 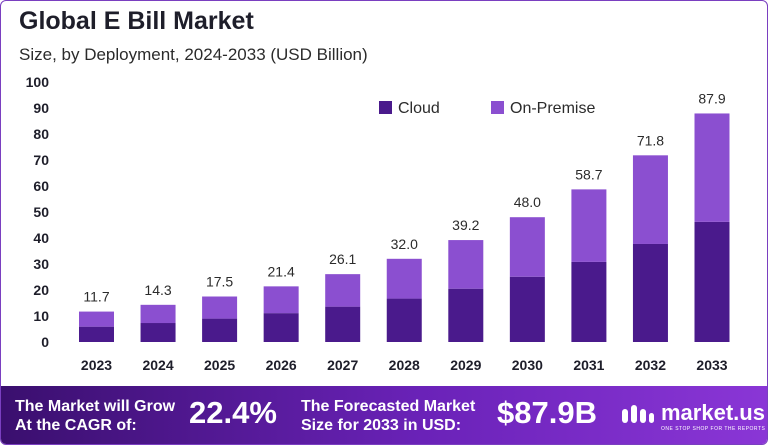 I want to click on x-tick-label: 2030, so click(x=527, y=365).